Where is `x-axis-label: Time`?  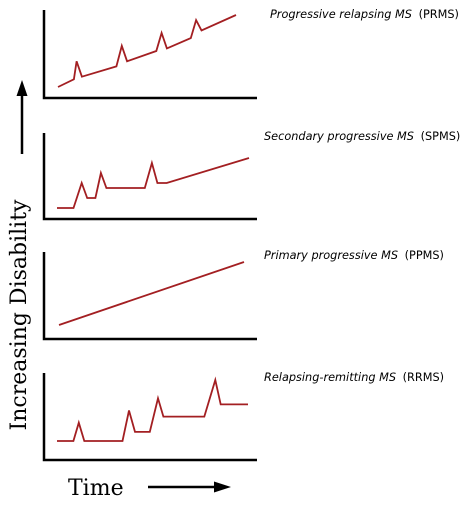 x-axis-label: Time is located at coordinates (96, 488).